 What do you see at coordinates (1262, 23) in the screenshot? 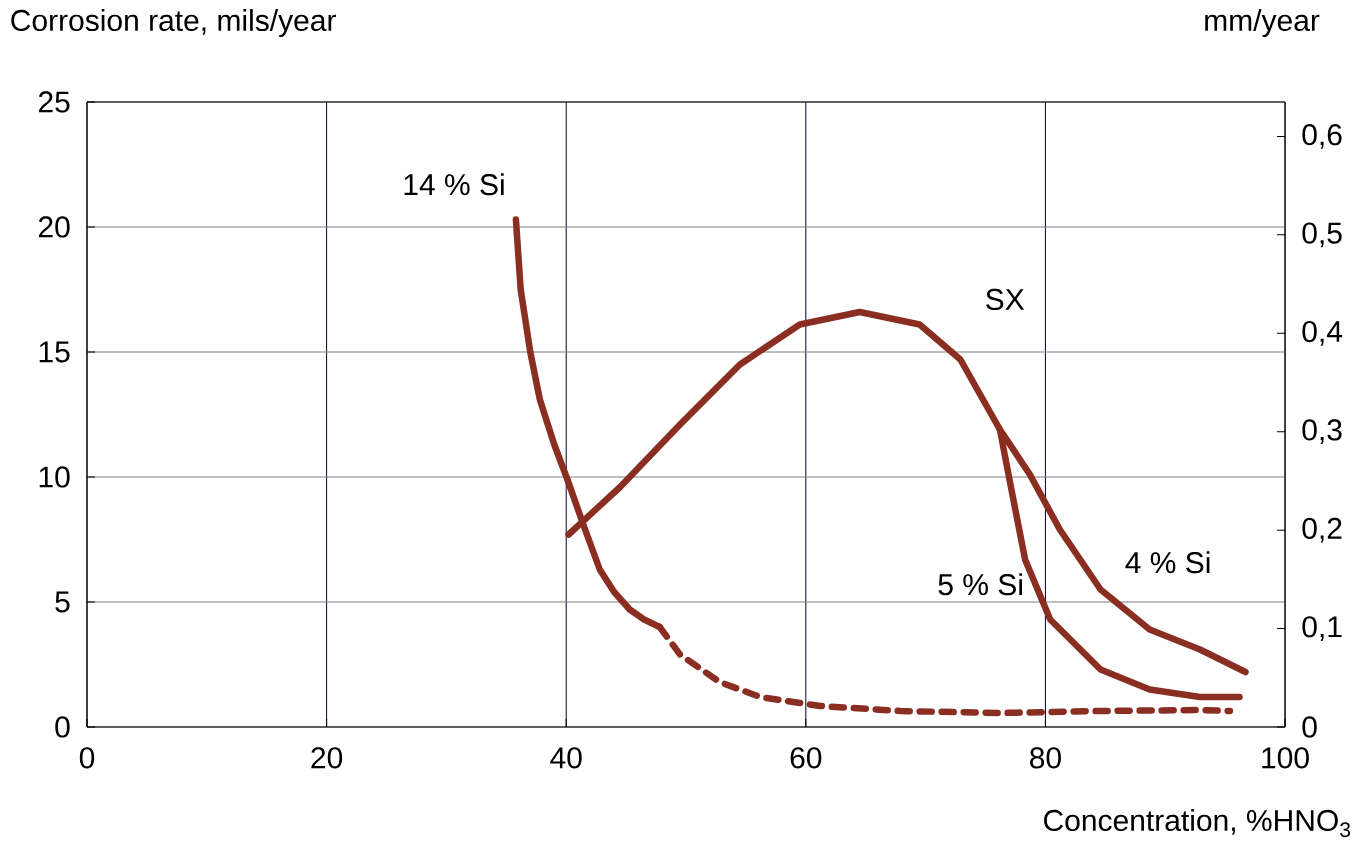
I see `y2-axis-title: mm/year` at bounding box center [1262, 23].